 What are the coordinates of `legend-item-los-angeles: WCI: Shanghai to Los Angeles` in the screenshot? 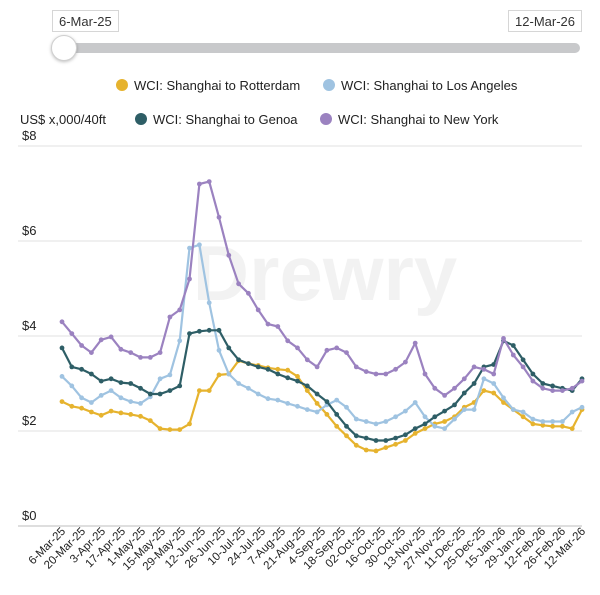 It's located at (420, 85).